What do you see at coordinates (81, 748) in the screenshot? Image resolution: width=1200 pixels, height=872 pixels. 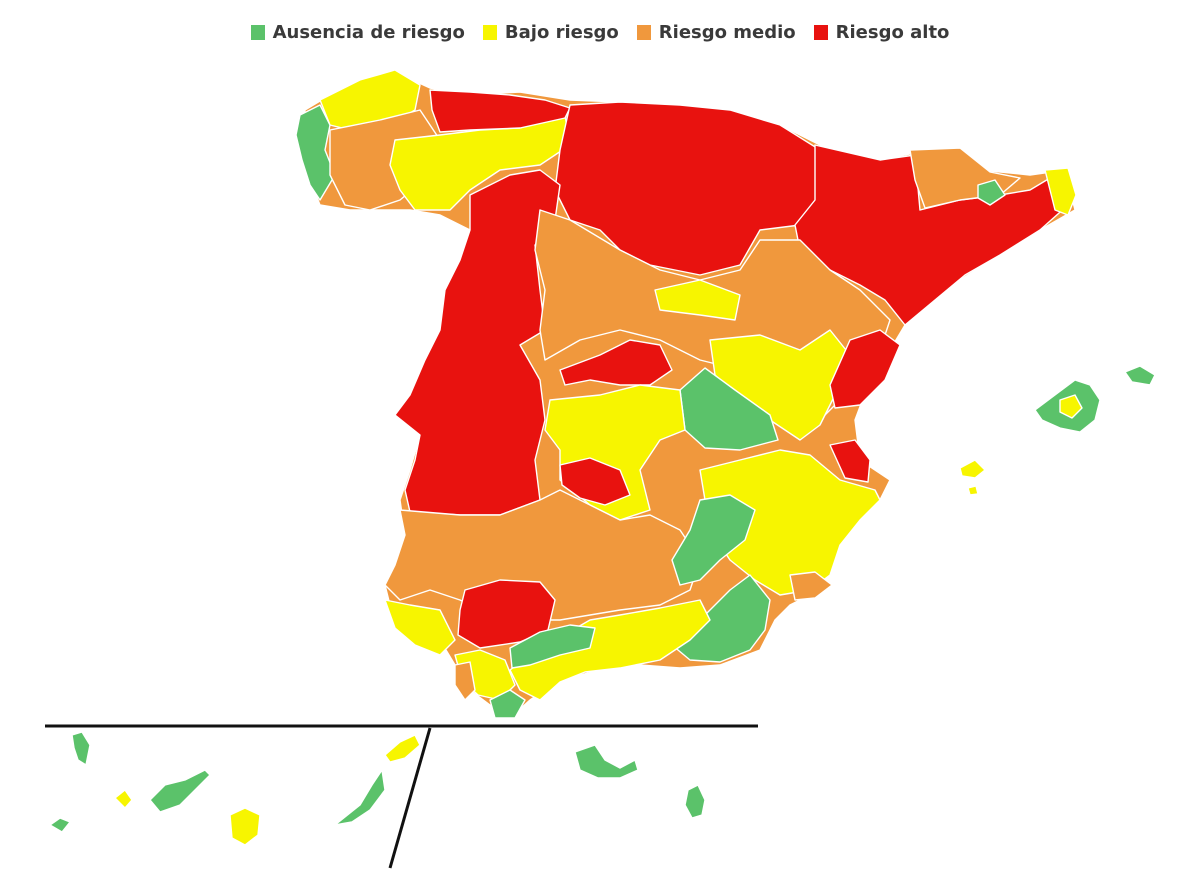 I see `region-la-palma-green` at bounding box center [81, 748].